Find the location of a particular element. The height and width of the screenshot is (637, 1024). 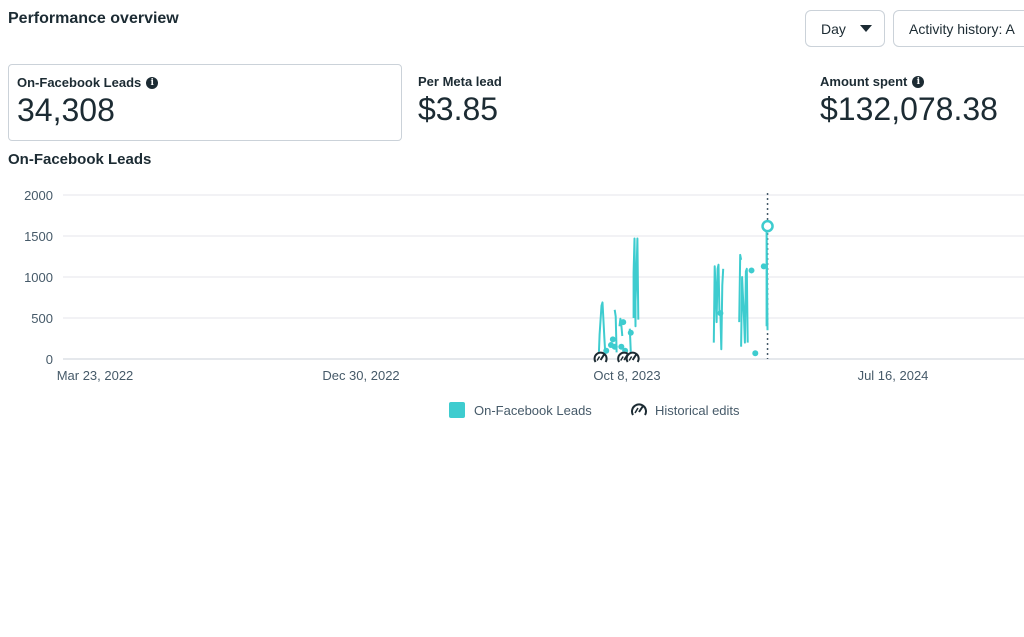

metric-value-leads: 34,308 is located at coordinates (66, 110).